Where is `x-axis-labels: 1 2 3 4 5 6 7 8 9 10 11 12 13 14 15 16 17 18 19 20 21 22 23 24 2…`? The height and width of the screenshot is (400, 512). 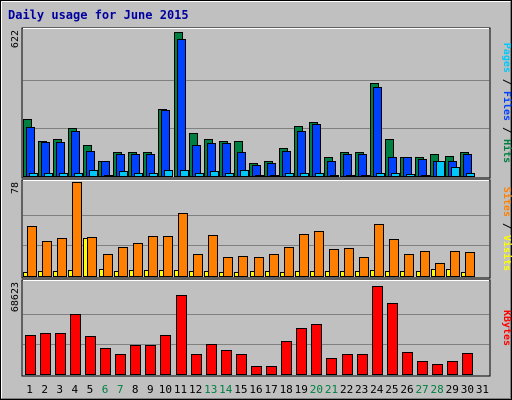 x-axis-labels: 1 2 3 4 5 6 7 8 9 10 11 12 13 14 15 16 17 18 19 20 21 22 23 24 2… is located at coordinates (257, 389).